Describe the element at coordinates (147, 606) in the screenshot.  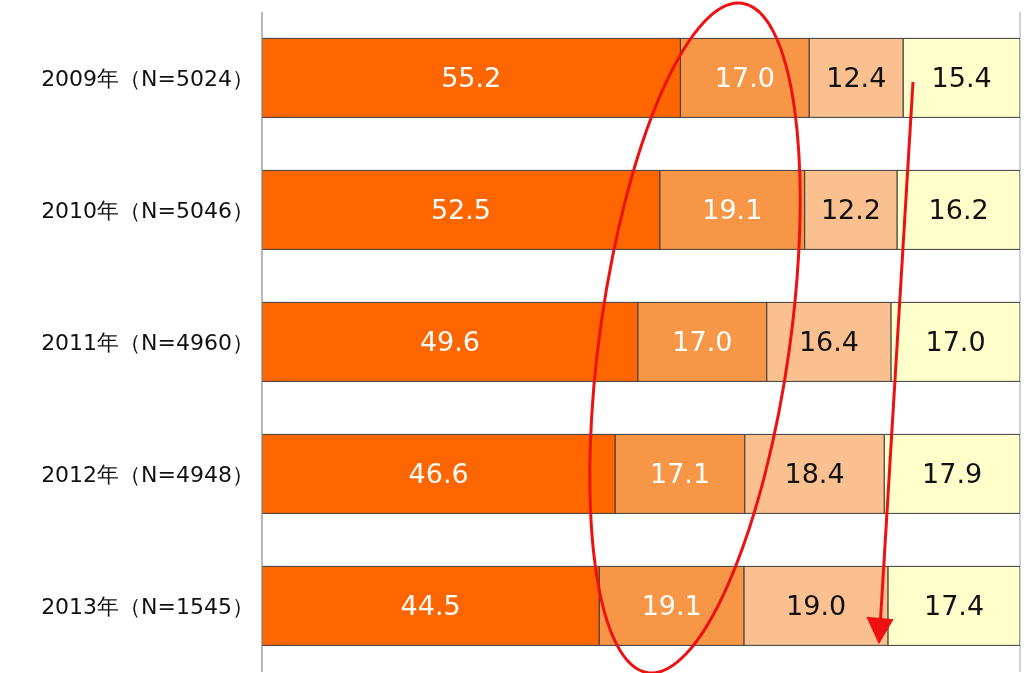
I see `y-tick-label: 2013年（N=1545）` at that location.